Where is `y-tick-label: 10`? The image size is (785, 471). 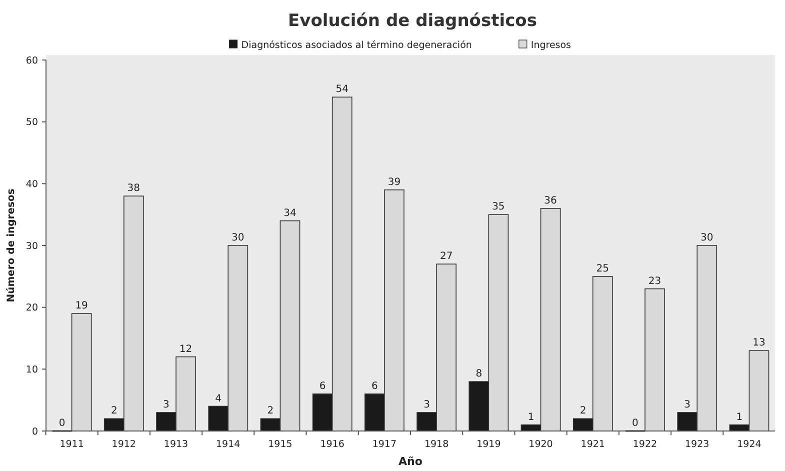
y-tick-label: 10 is located at coordinates (32, 370).